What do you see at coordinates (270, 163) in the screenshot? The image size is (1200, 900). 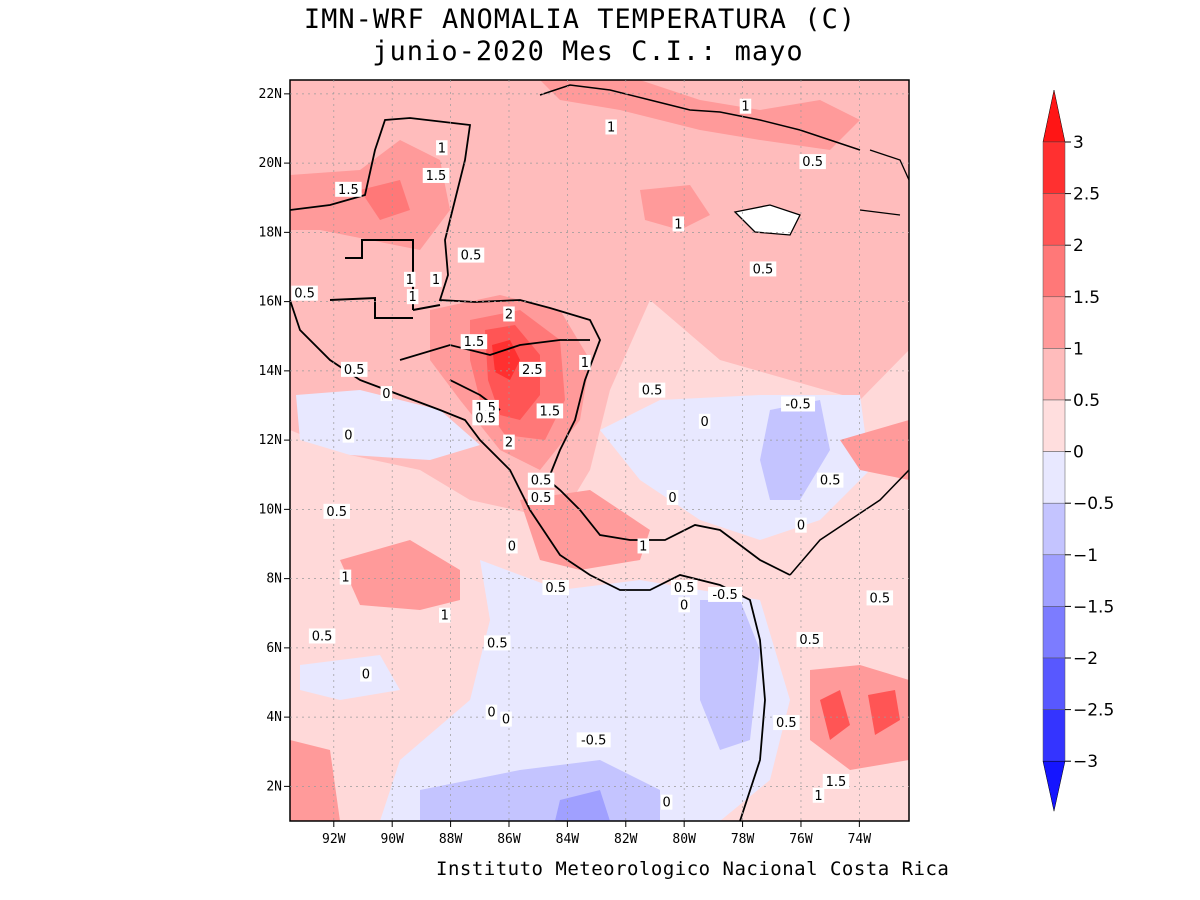 I see `lat-tick-label: 20N` at bounding box center [270, 163].